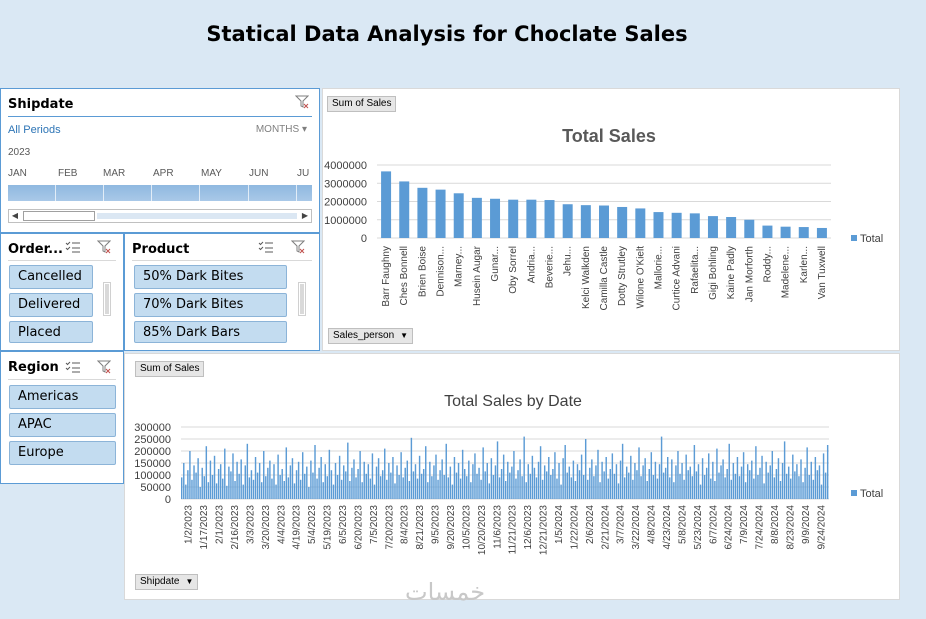 This screenshot has width=926, height=619. I want to click on region-slicer: Region Americas APAC Europe, so click(62, 417).